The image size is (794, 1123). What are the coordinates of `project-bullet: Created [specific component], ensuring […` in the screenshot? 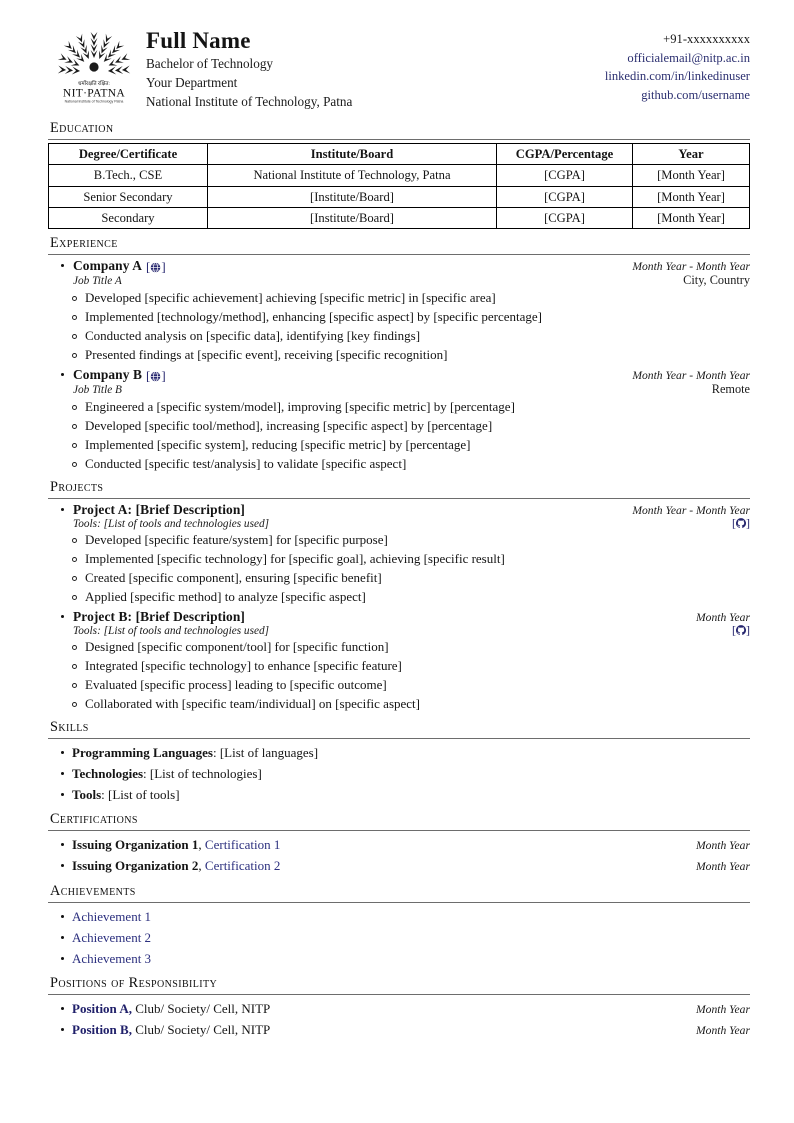 It's located at (399, 577).